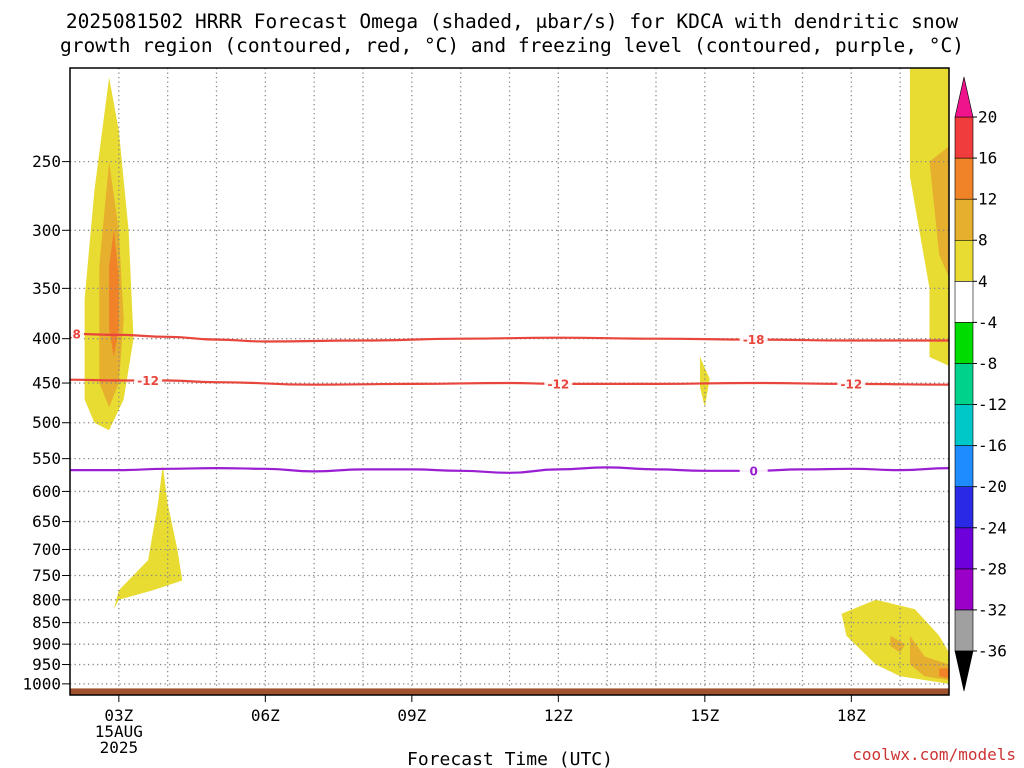  What do you see at coordinates (934, 754) in the screenshot?
I see `source-credit: coolwx.com/models` at bounding box center [934, 754].